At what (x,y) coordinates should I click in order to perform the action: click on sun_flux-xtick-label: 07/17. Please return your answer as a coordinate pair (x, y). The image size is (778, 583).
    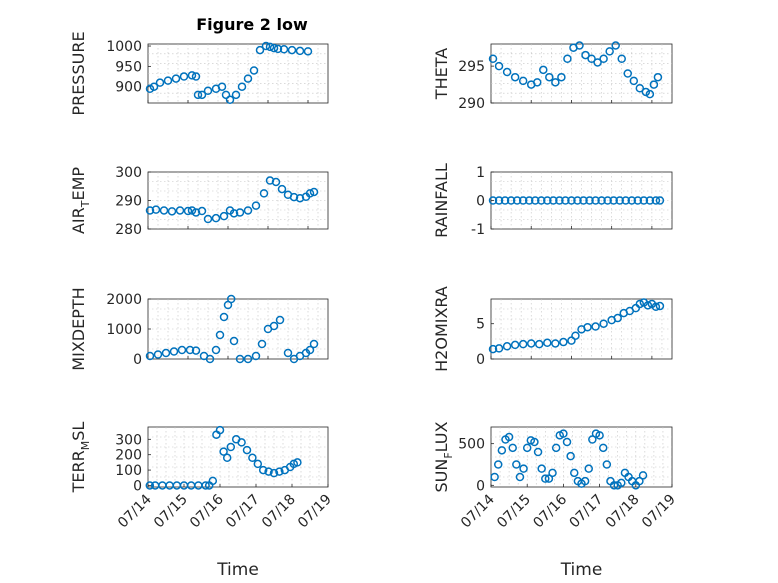
    Looking at the image, I should click on (587, 512).